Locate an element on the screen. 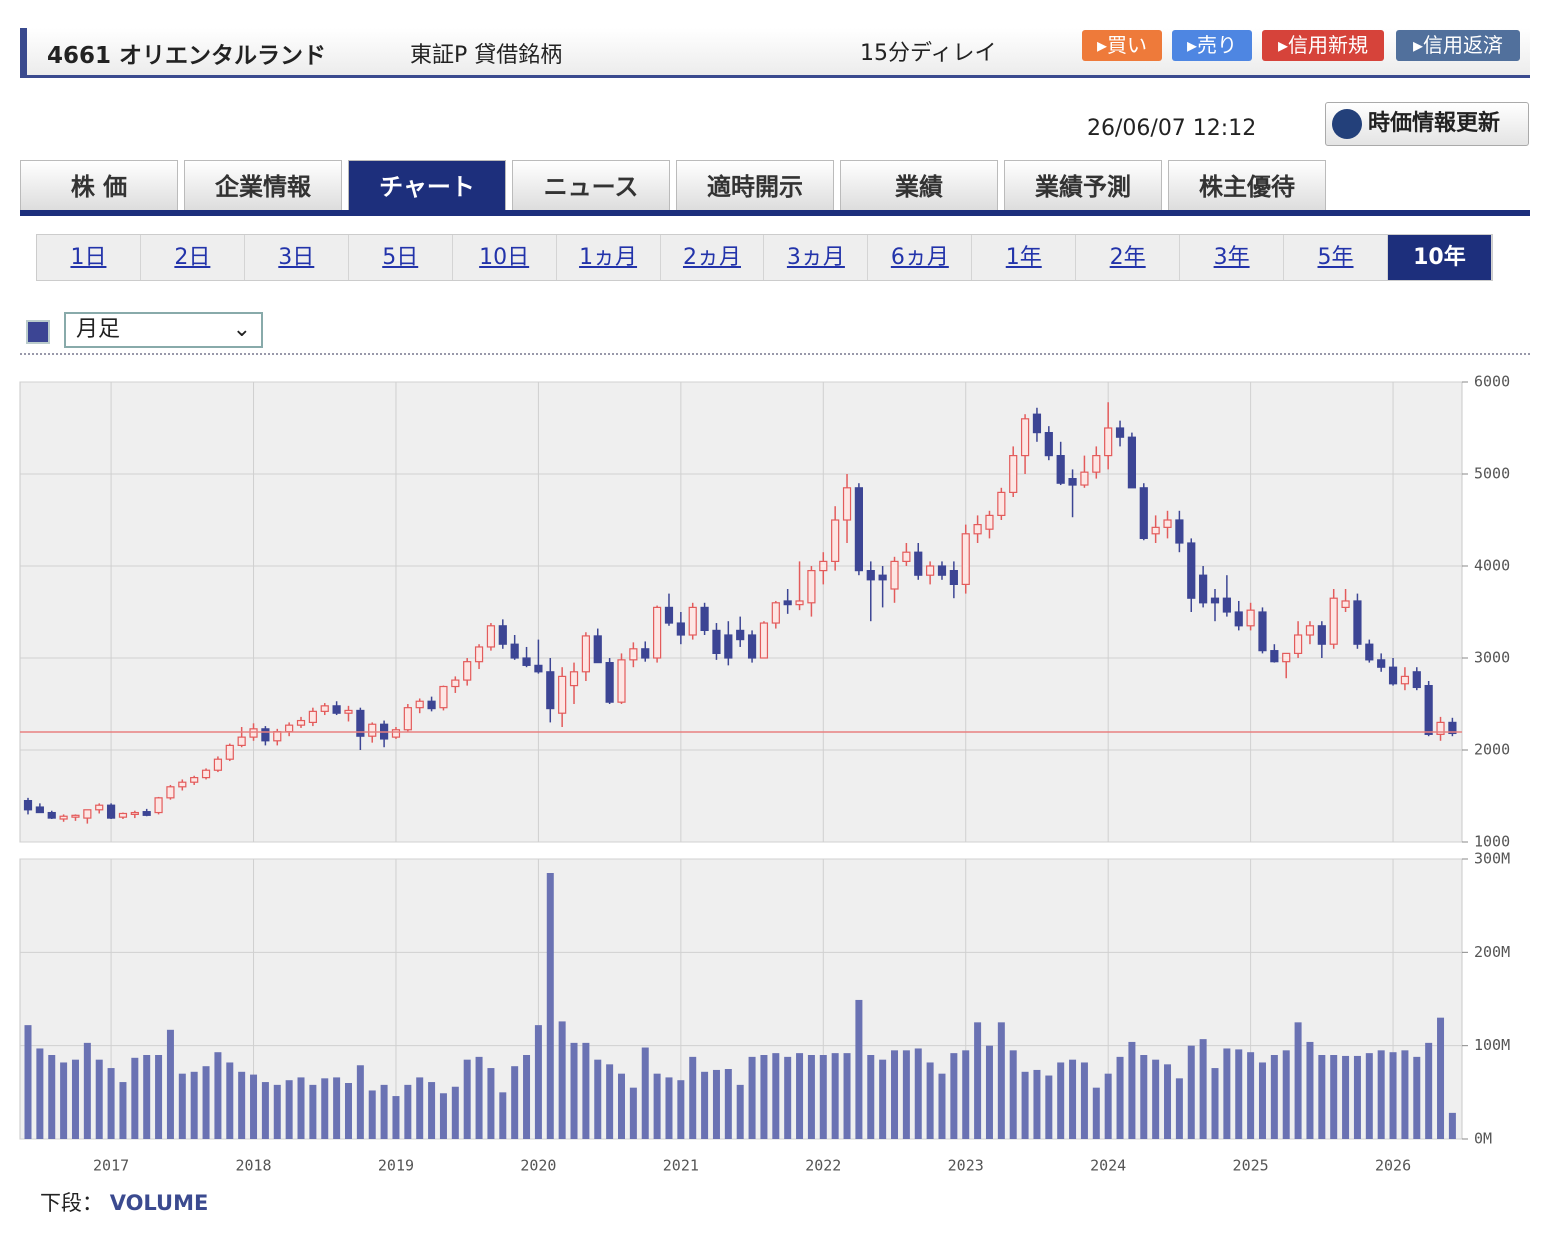 The image size is (1556, 1238). interval-select: 月足 ⌄ is located at coordinates (163, 330).